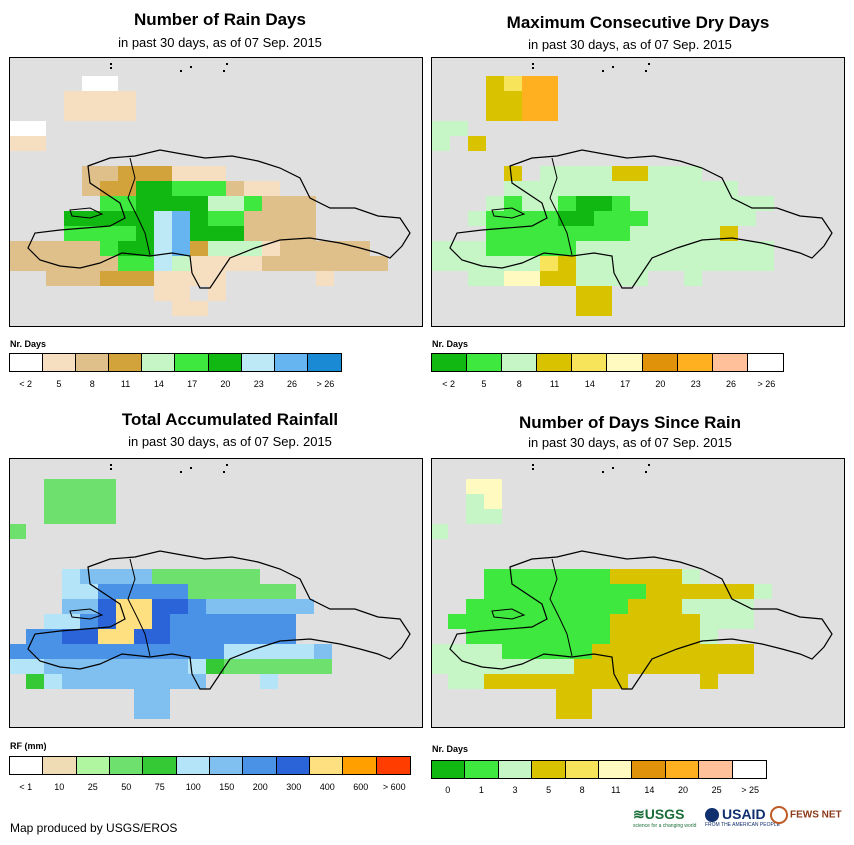 The image size is (854, 845). Describe the element at coordinates (94, 828) in the screenshot. I see `footer-credit: Map produced by USGS/EROS` at that location.